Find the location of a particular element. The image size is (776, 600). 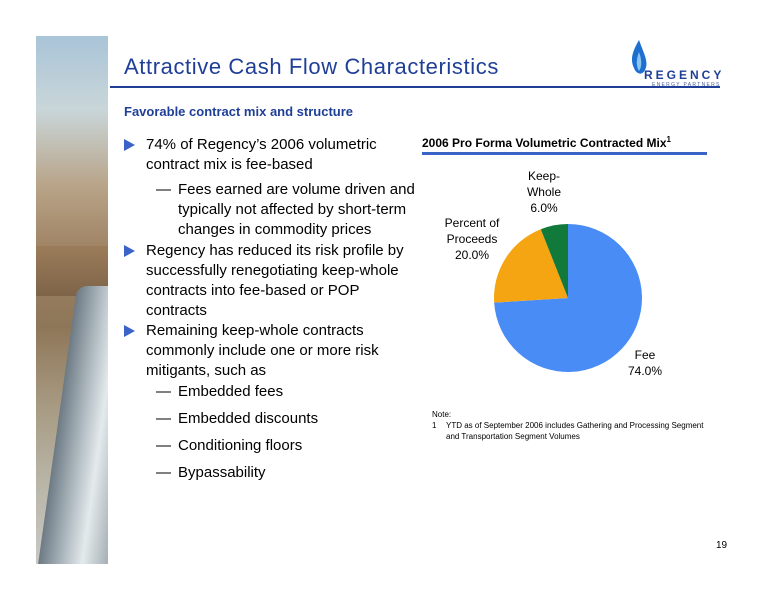

page-number: 19 is located at coordinates (722, 545).